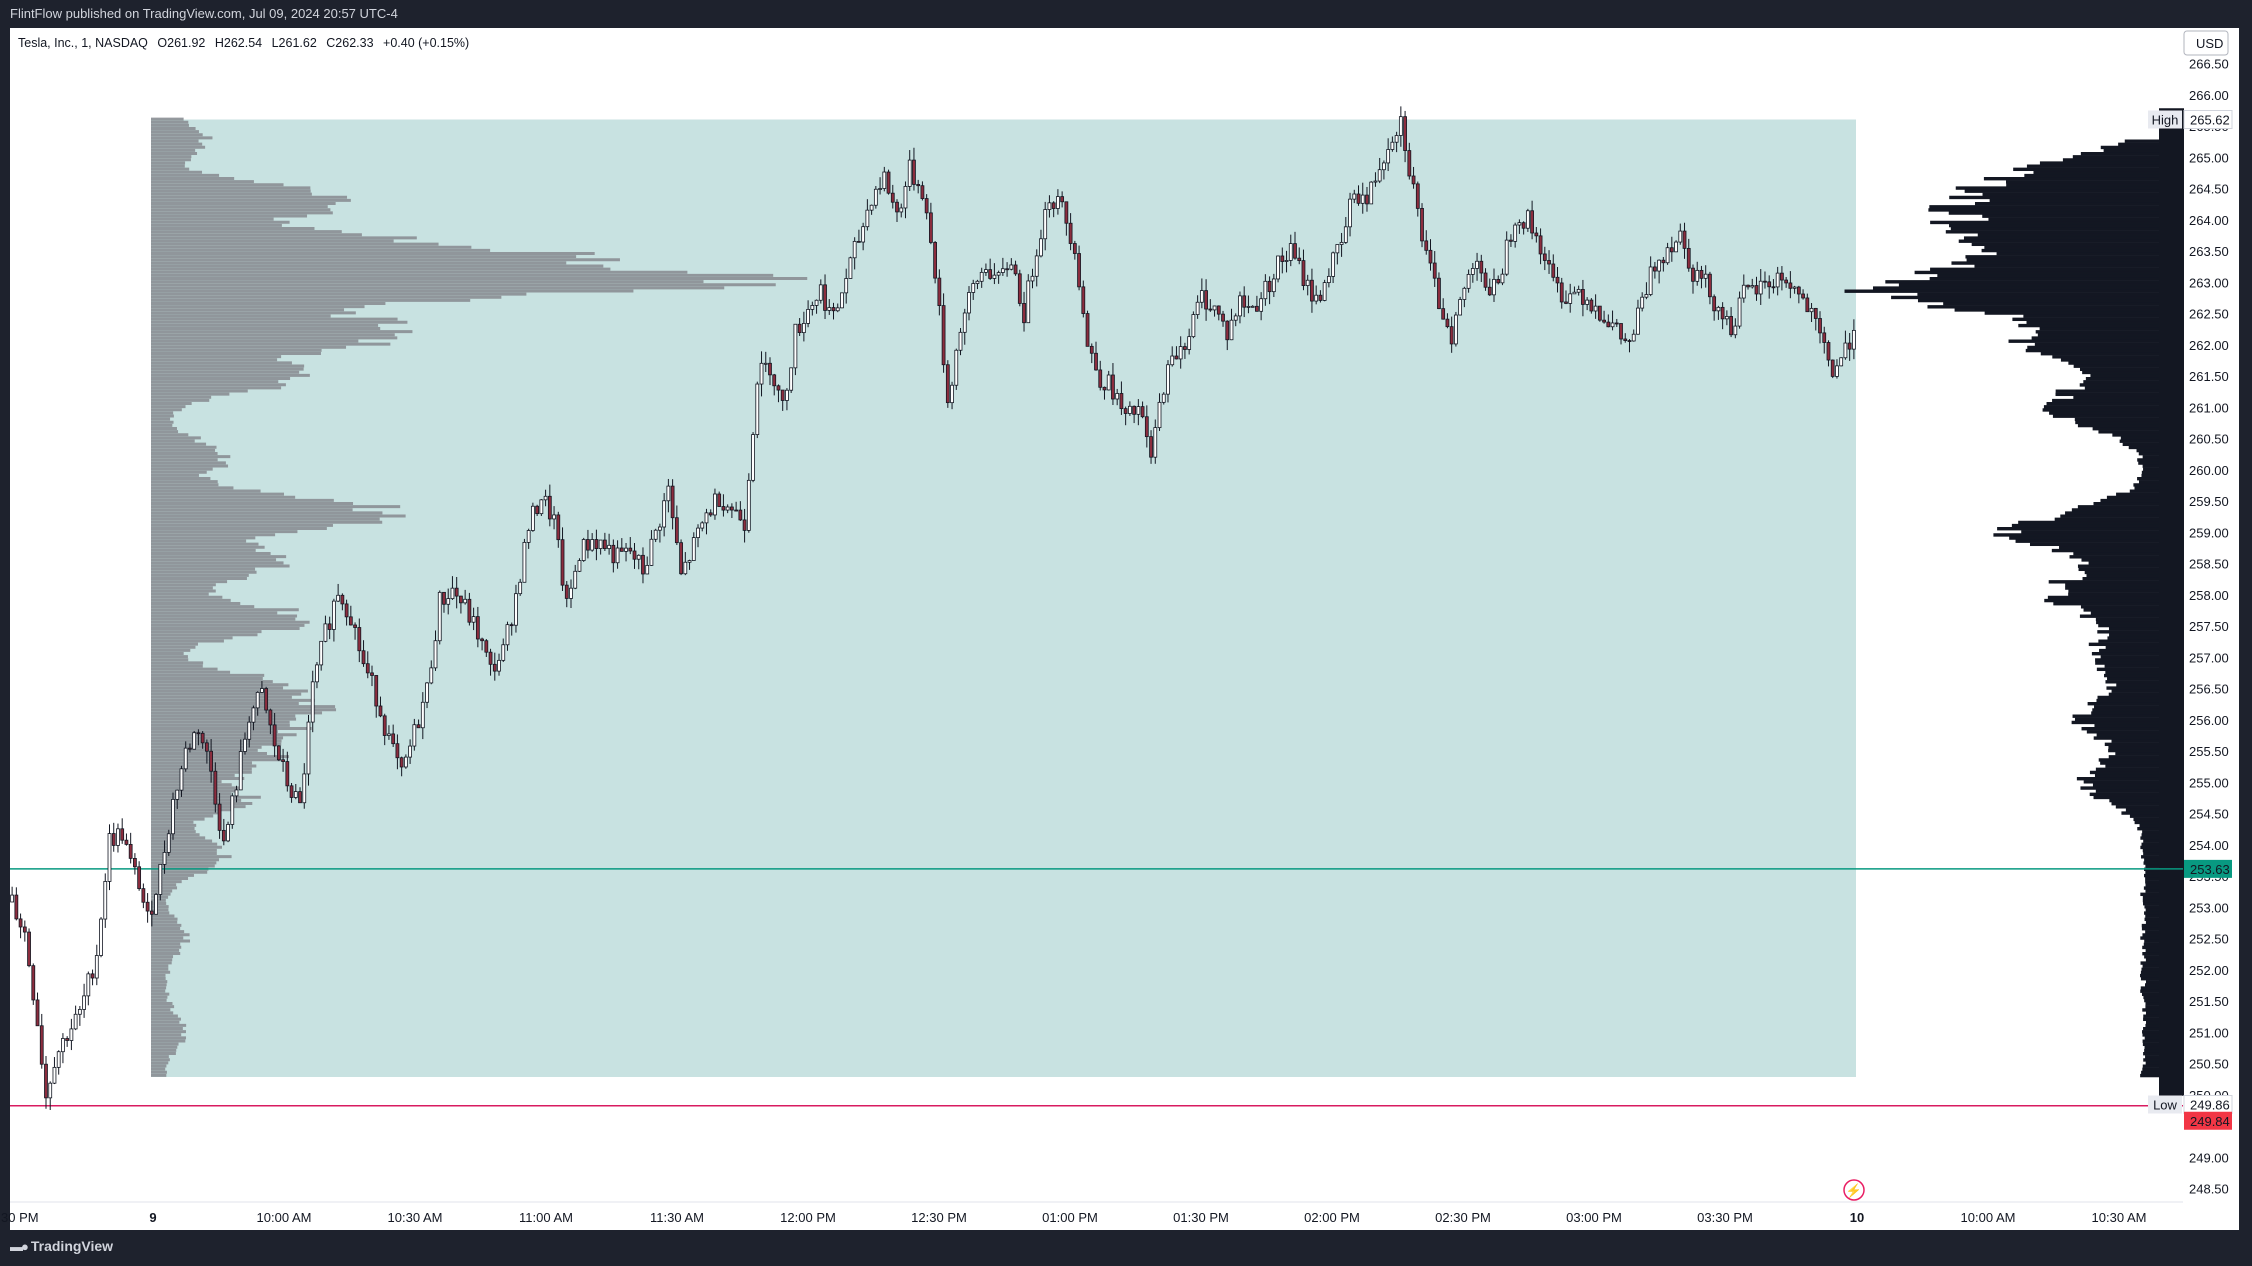  I want to click on symbol-title: Tesla, Inc., 1, NASDAQ, so click(83, 43).